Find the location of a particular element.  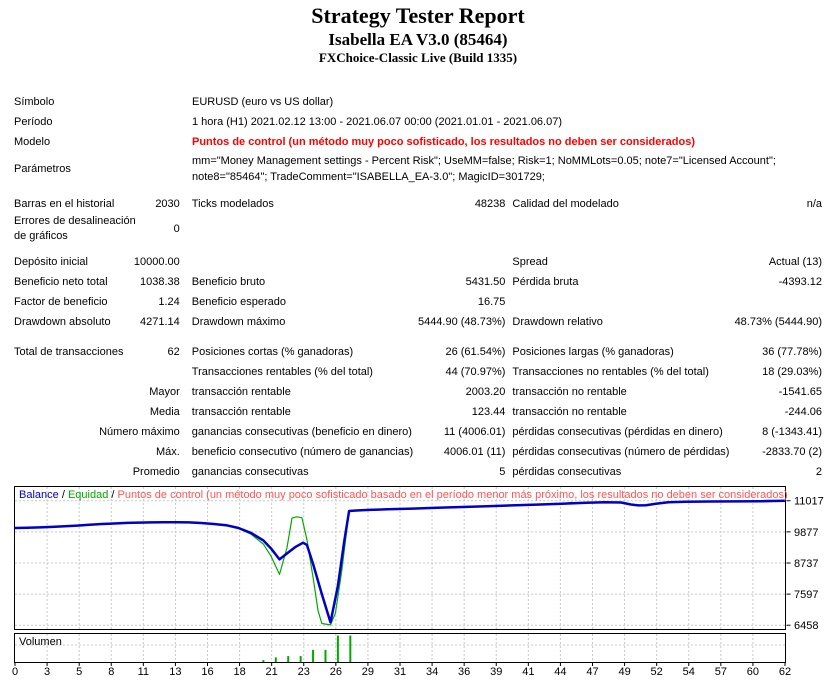

results-cell: Drawdown absoluto 4271.14 is located at coordinates (97, 322).